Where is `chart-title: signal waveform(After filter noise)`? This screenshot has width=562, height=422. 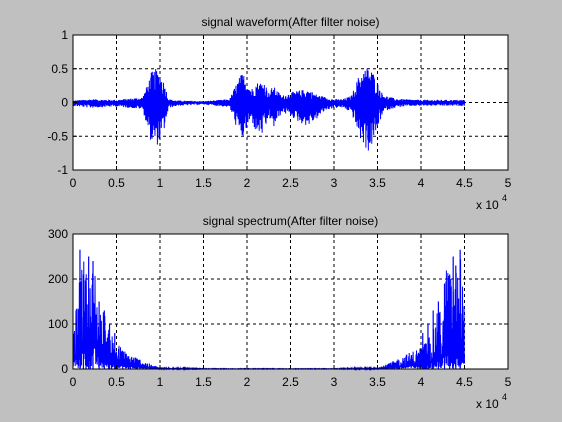
chart-title: signal waveform(After filter noise) is located at coordinates (290, 22).